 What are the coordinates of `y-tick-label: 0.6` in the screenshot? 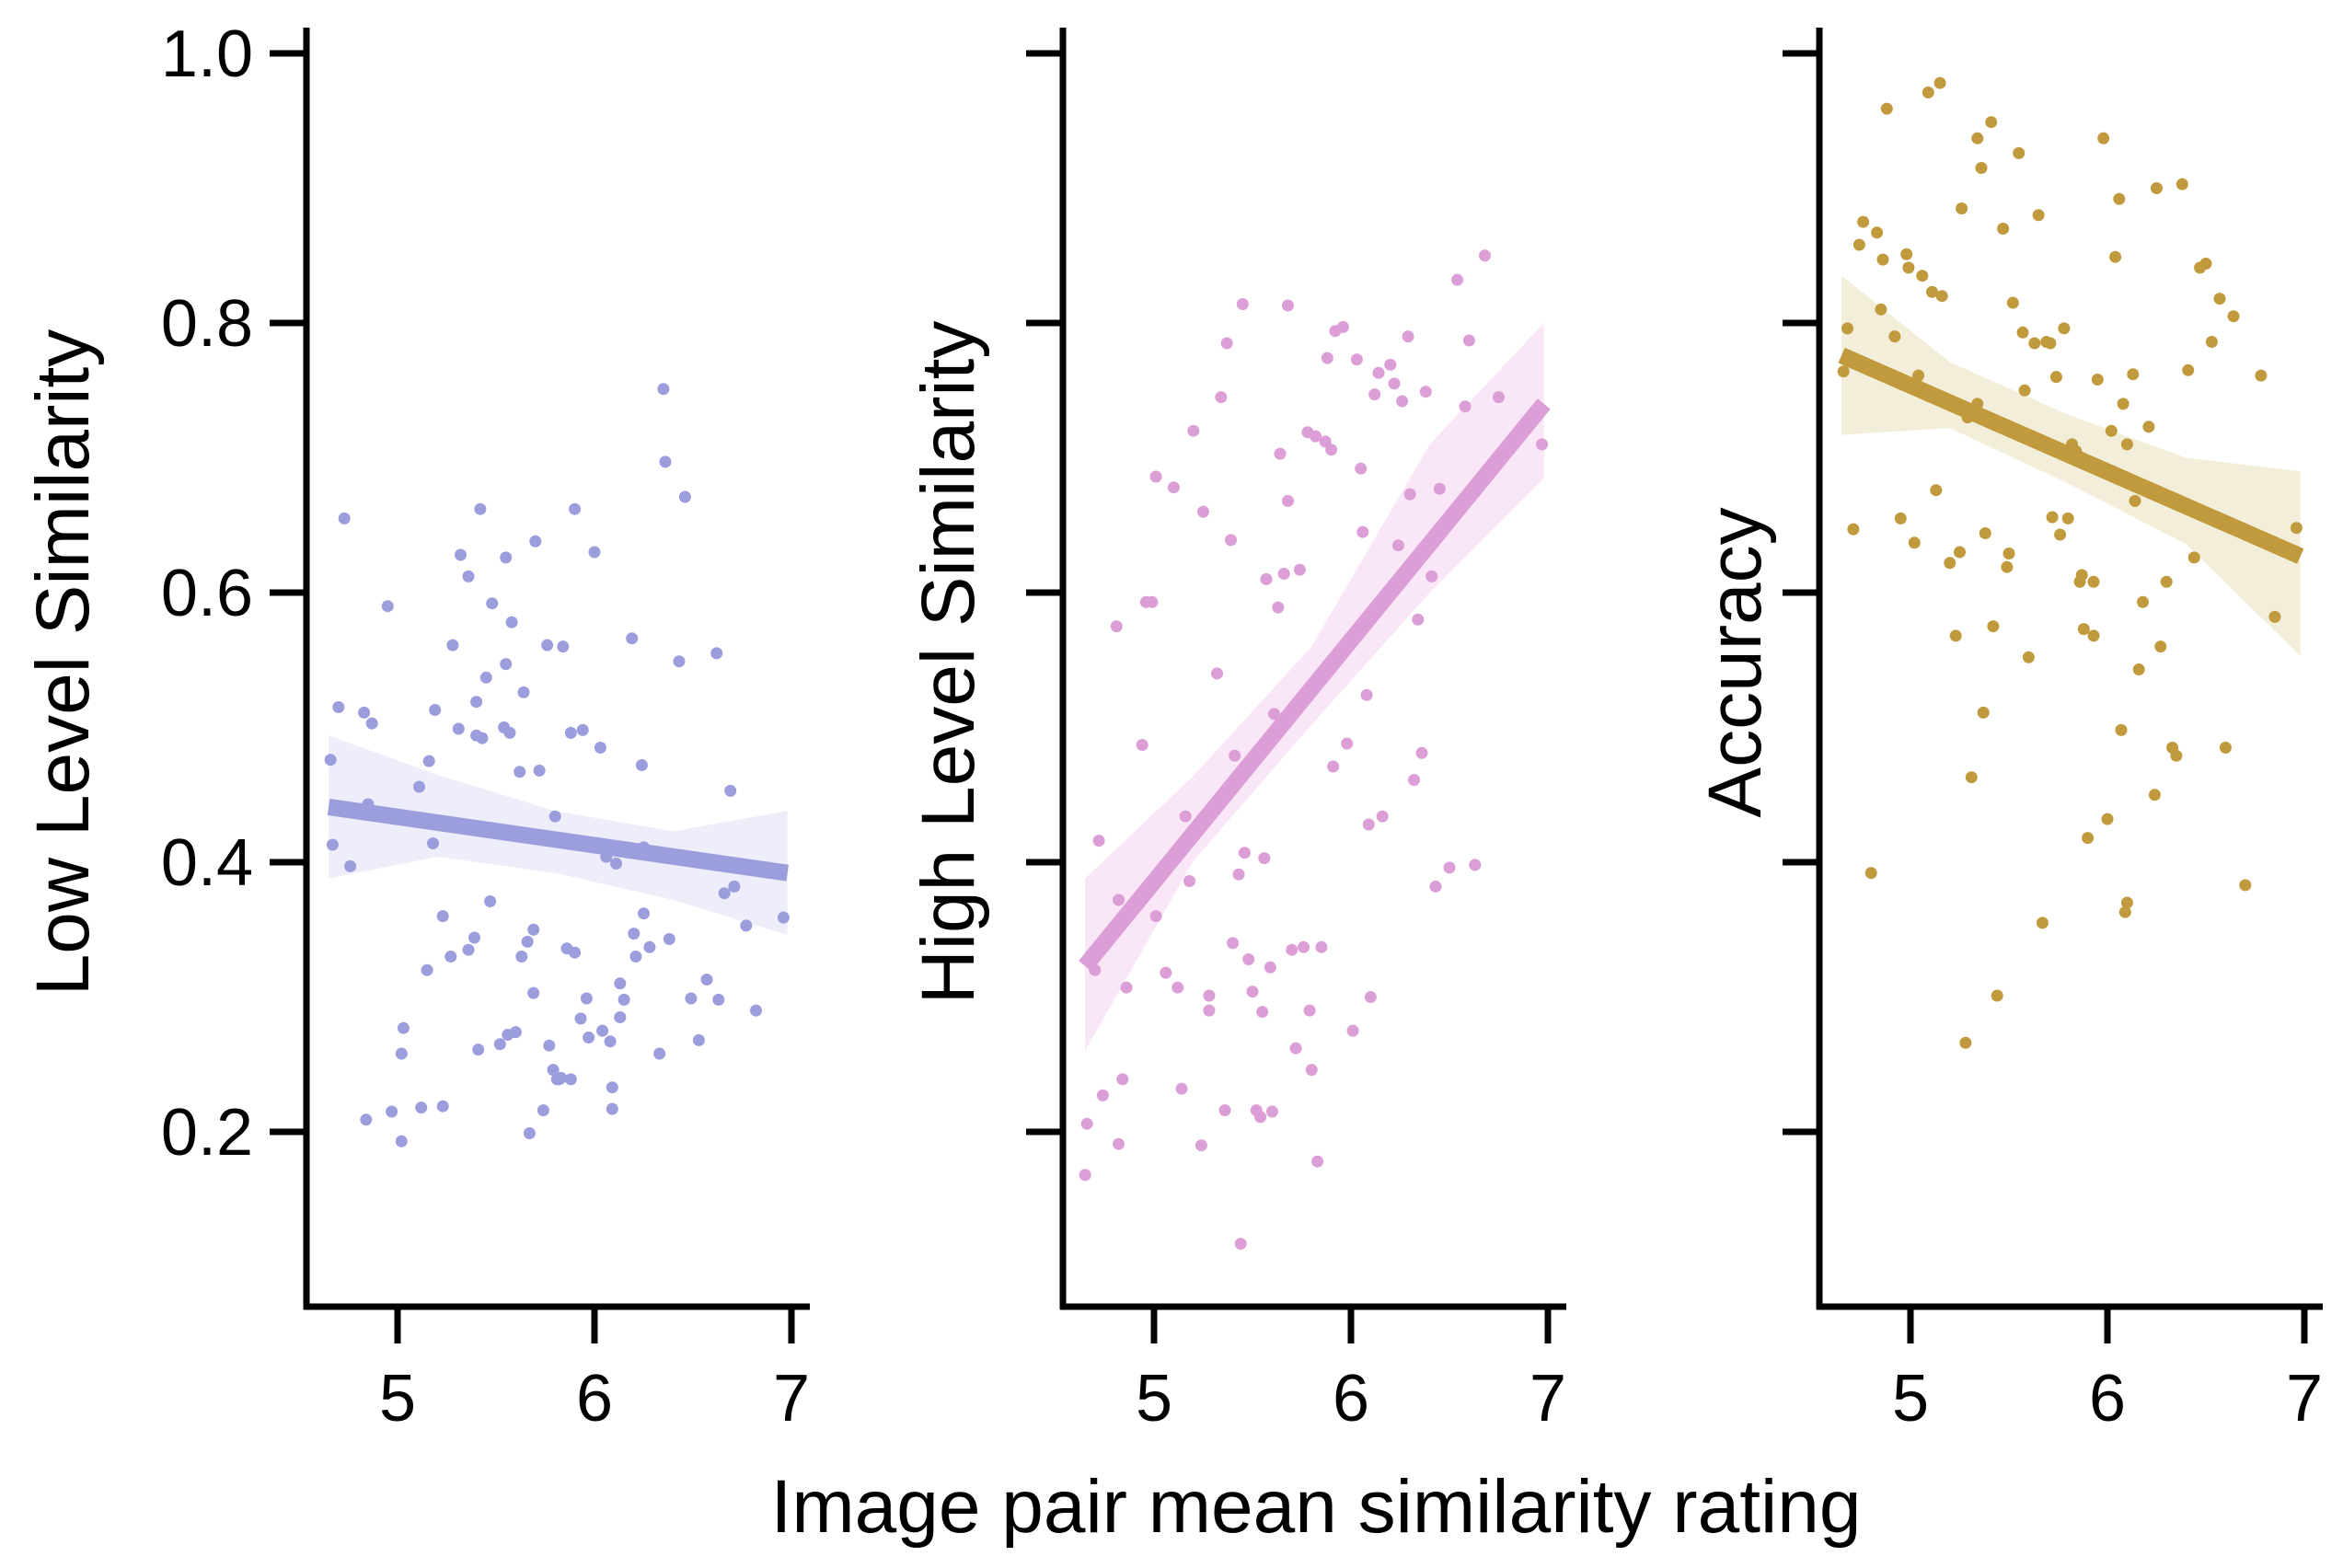 It's located at (207, 593).